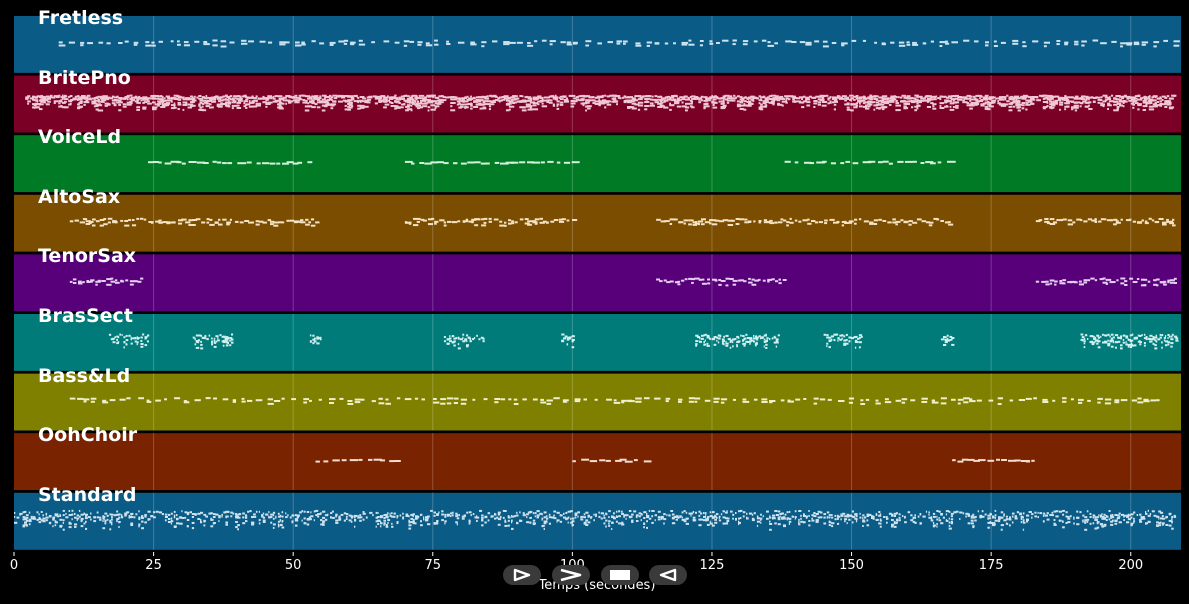  Describe the element at coordinates (620, 575) in the screenshot. I see `stop-button` at that location.